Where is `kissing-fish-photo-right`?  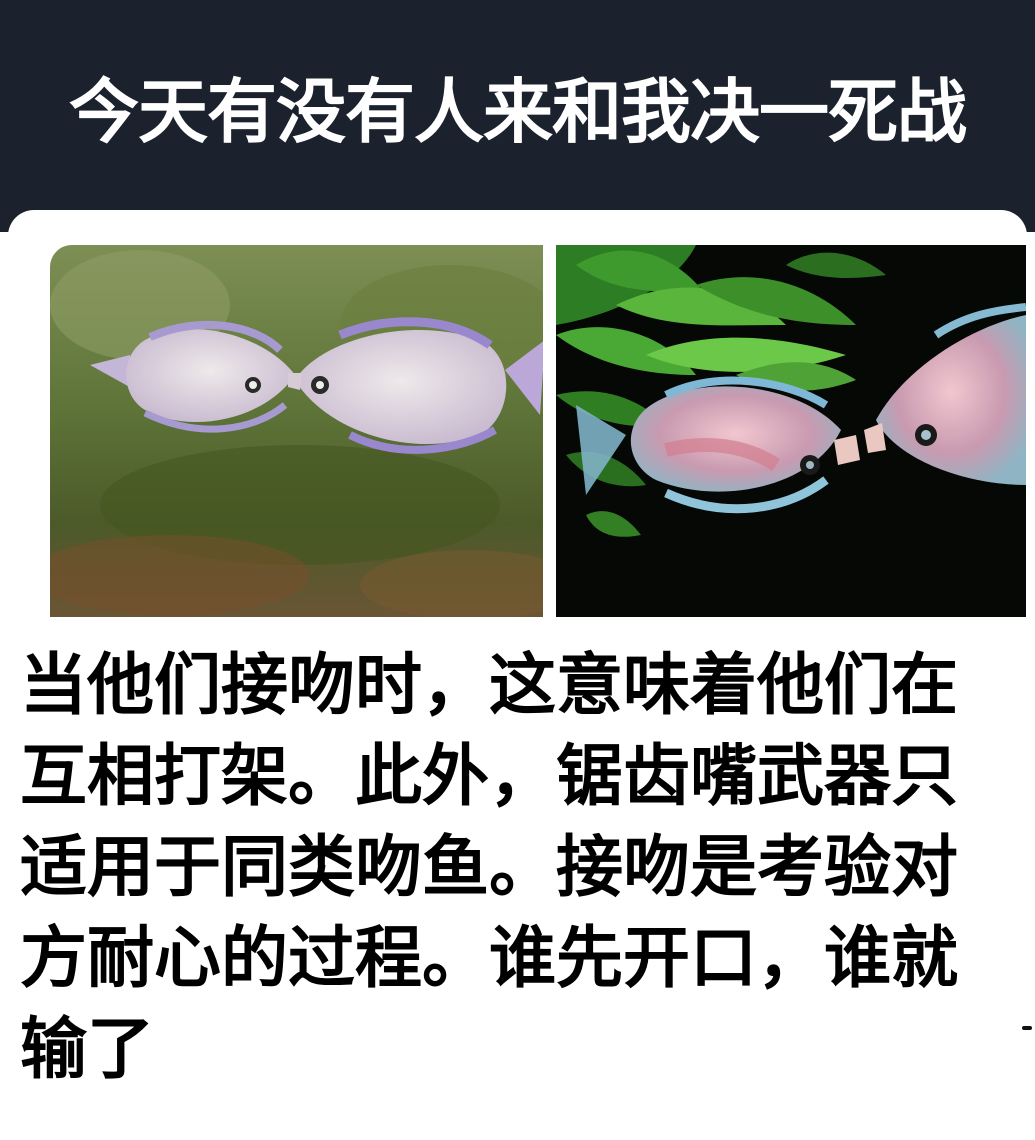
kissing-fish-photo-right is located at coordinates (791, 431).